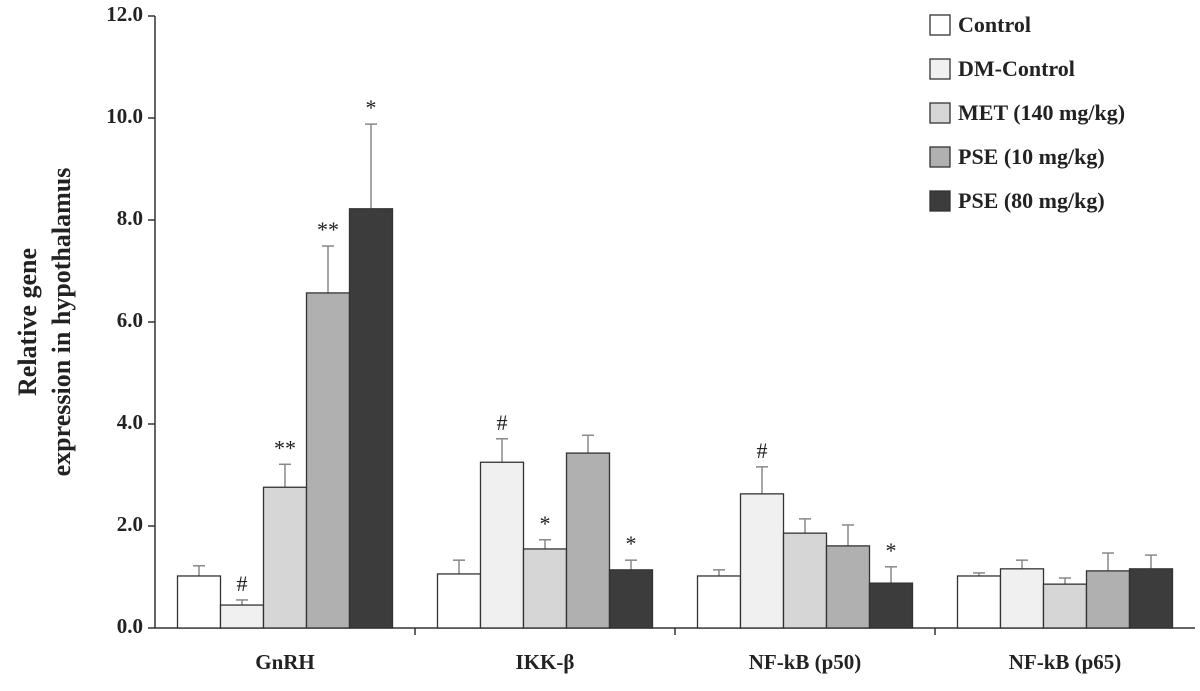 The height and width of the screenshot is (691, 1200). Describe the element at coordinates (61, 322) in the screenshot. I see `y-axis-label: expression in hypothalamus` at that location.